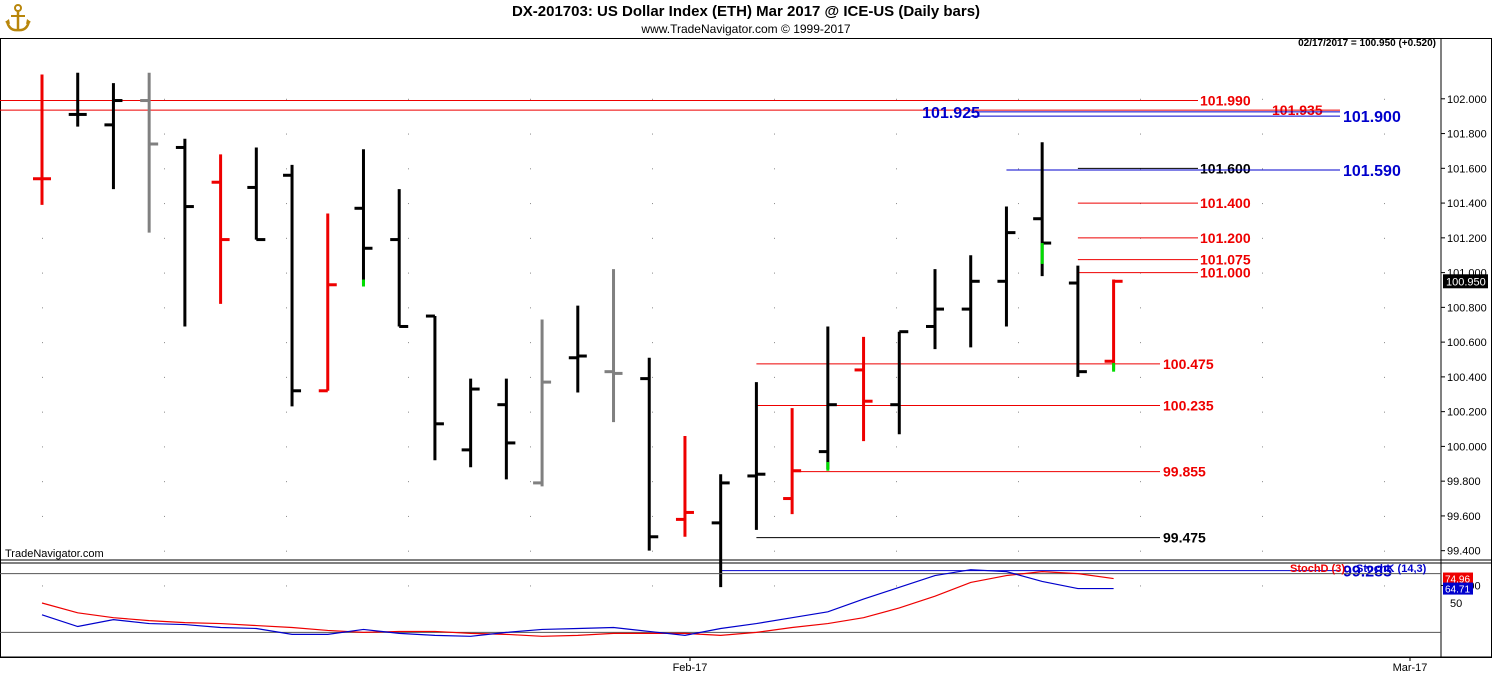 The width and height of the screenshot is (1492, 677). What do you see at coordinates (1050, 665) in the screenshot?
I see `time-axis: Feb-17 Mar-17` at bounding box center [1050, 665].